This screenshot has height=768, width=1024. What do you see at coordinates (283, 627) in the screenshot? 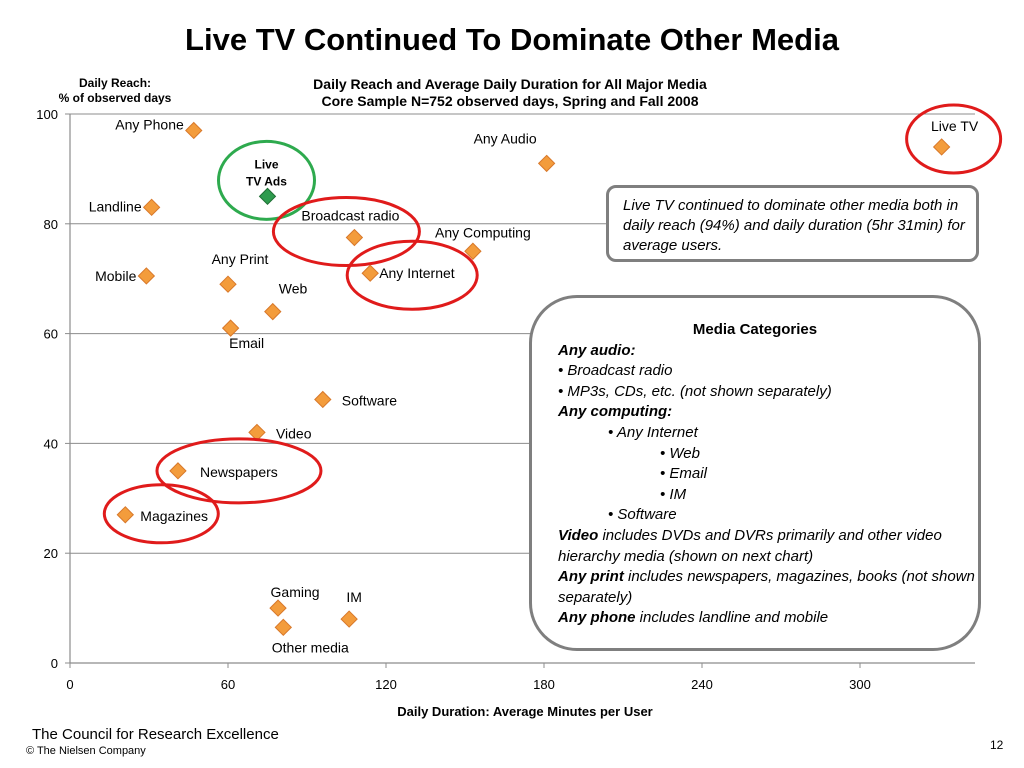
I see `data-point-other-media` at bounding box center [283, 627].